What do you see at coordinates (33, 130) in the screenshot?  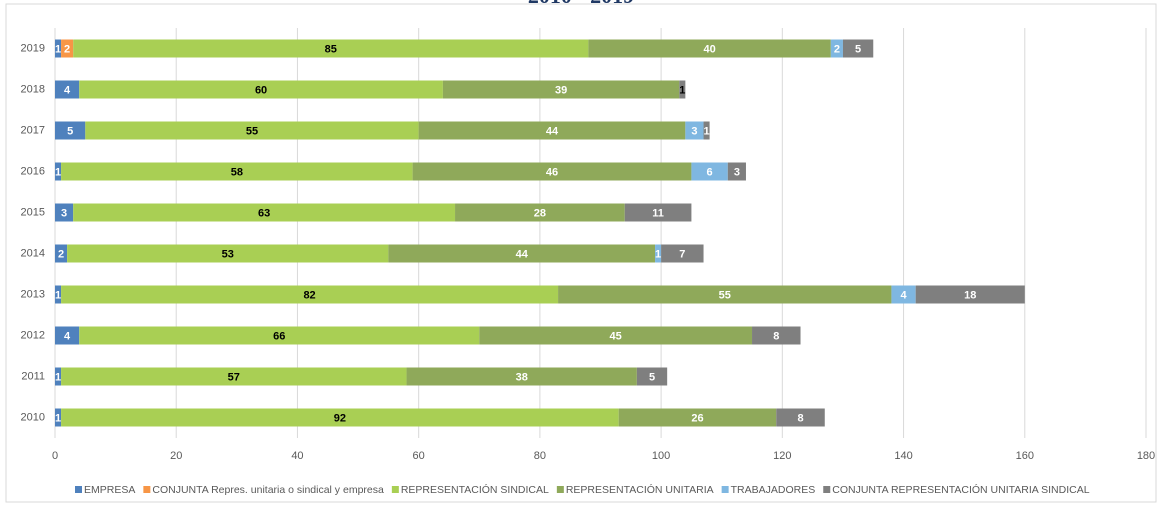 I see `y-tick-label: 2017` at bounding box center [33, 130].